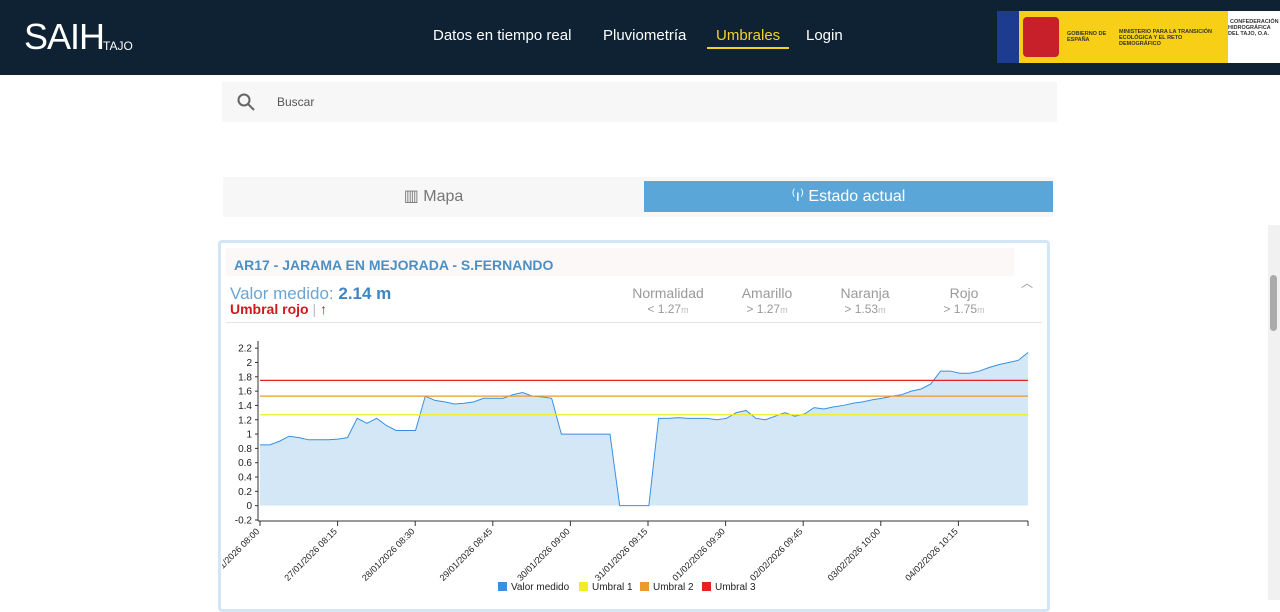  Describe the element at coordinates (668, 293) in the screenshot. I see `level-name: Normalidad` at that location.